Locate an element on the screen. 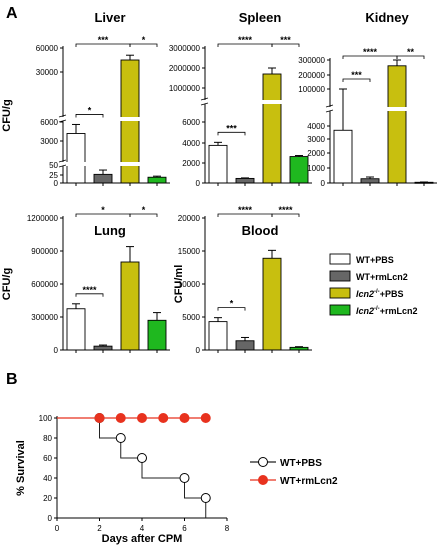  y-tick-label: 5000 is located at coordinates (191, 317).